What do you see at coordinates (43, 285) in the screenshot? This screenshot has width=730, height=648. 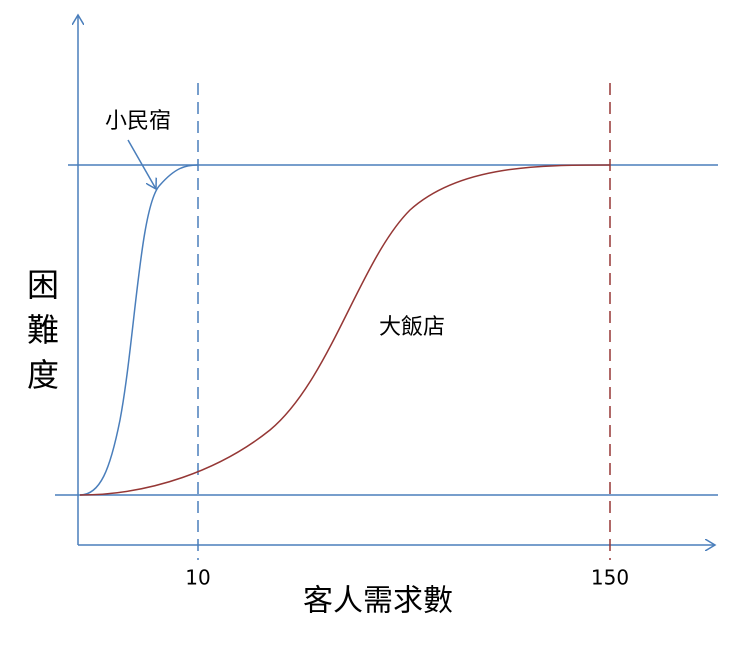 I see `y-axis-label: 困` at bounding box center [43, 285].